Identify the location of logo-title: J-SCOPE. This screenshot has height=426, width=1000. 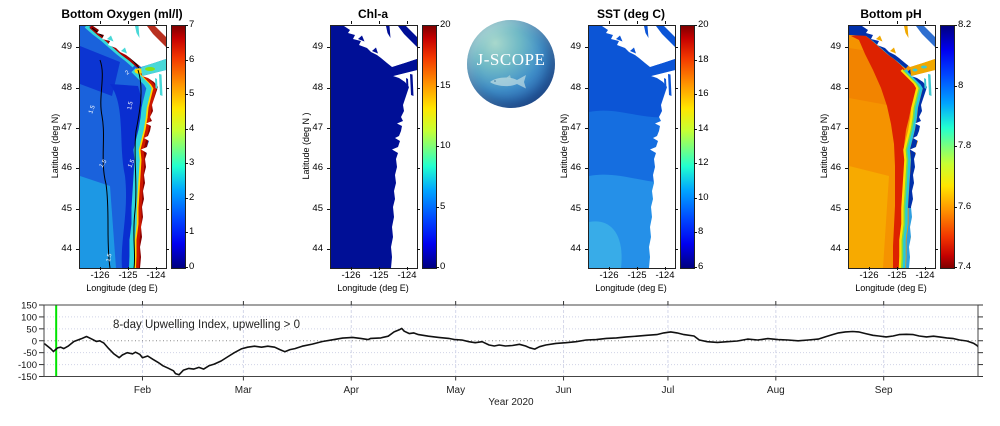
(511, 59).